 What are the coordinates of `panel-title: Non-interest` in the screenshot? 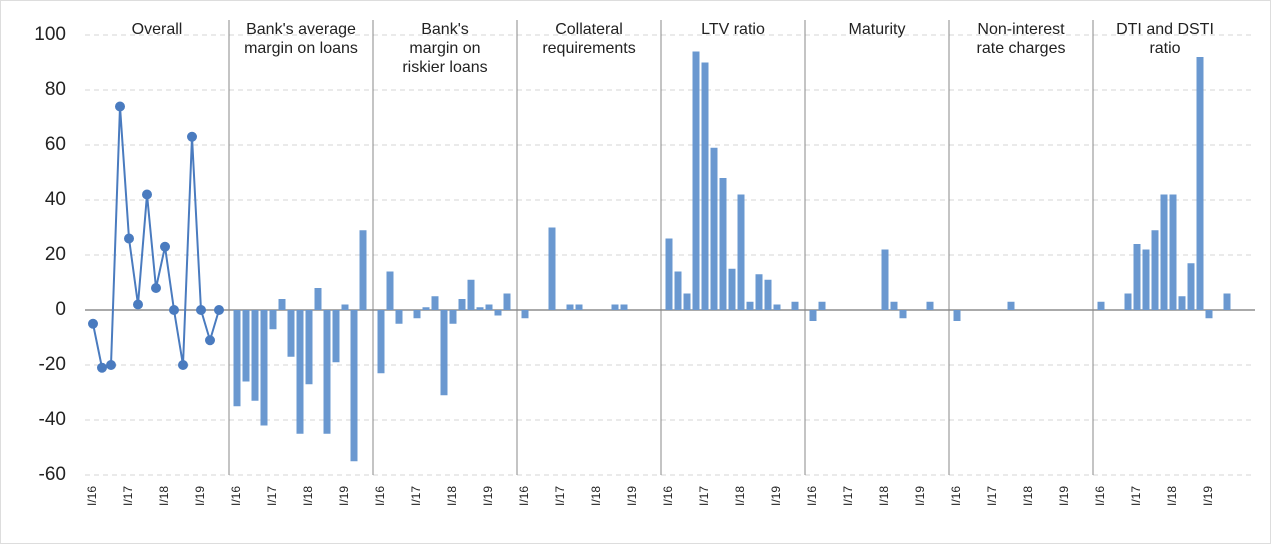 It's located at (1021, 29).